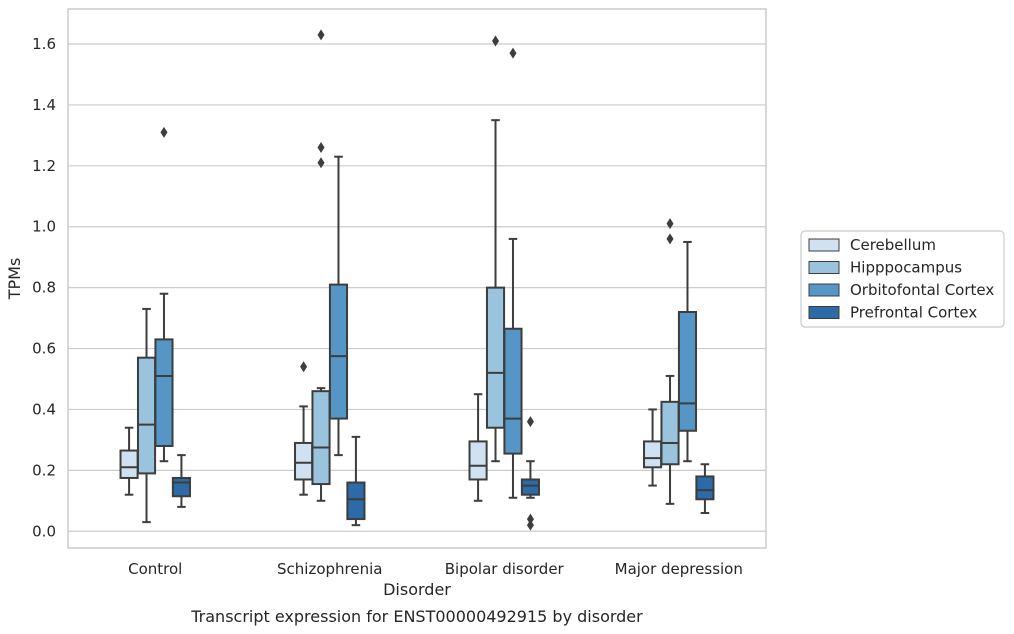 This screenshot has height=634, width=1014. What do you see at coordinates (893, 245) in the screenshot?
I see `legend-label: Cerebellum` at bounding box center [893, 245].